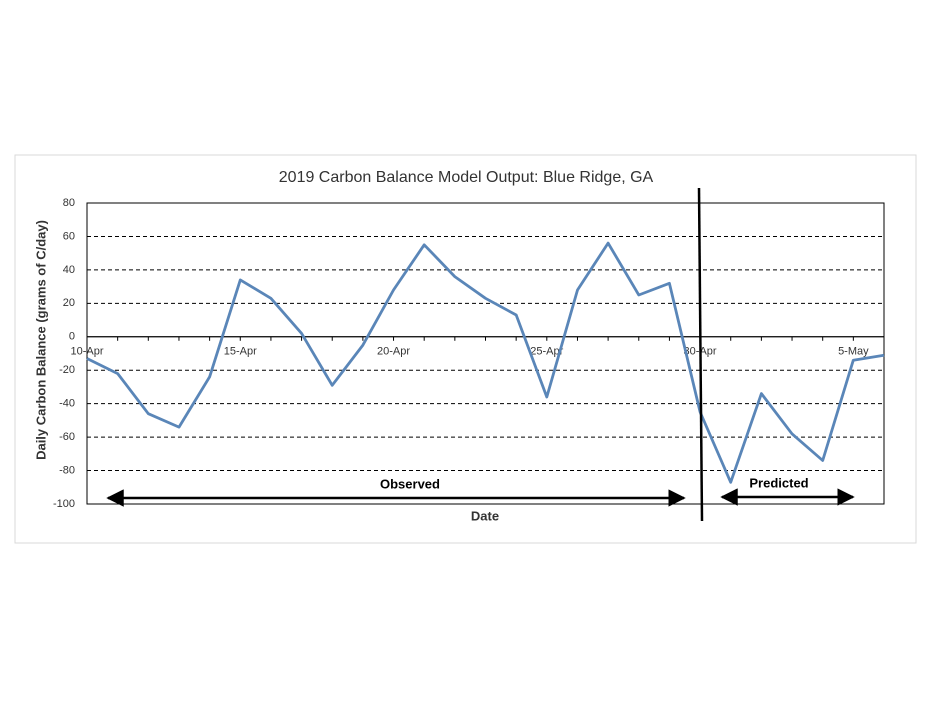  Describe the element at coordinates (67, 370) in the screenshot. I see `y-tick-label: -20` at that location.